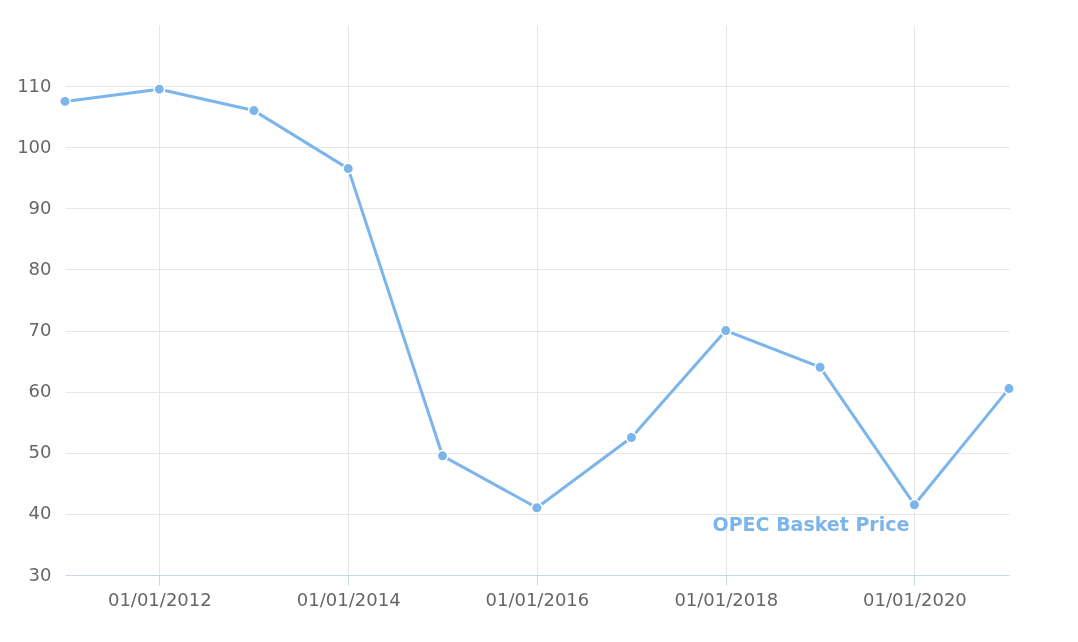 The width and height of the screenshot is (1078, 642). I want to click on x-tick-label: 01/01/2020, so click(915, 599).